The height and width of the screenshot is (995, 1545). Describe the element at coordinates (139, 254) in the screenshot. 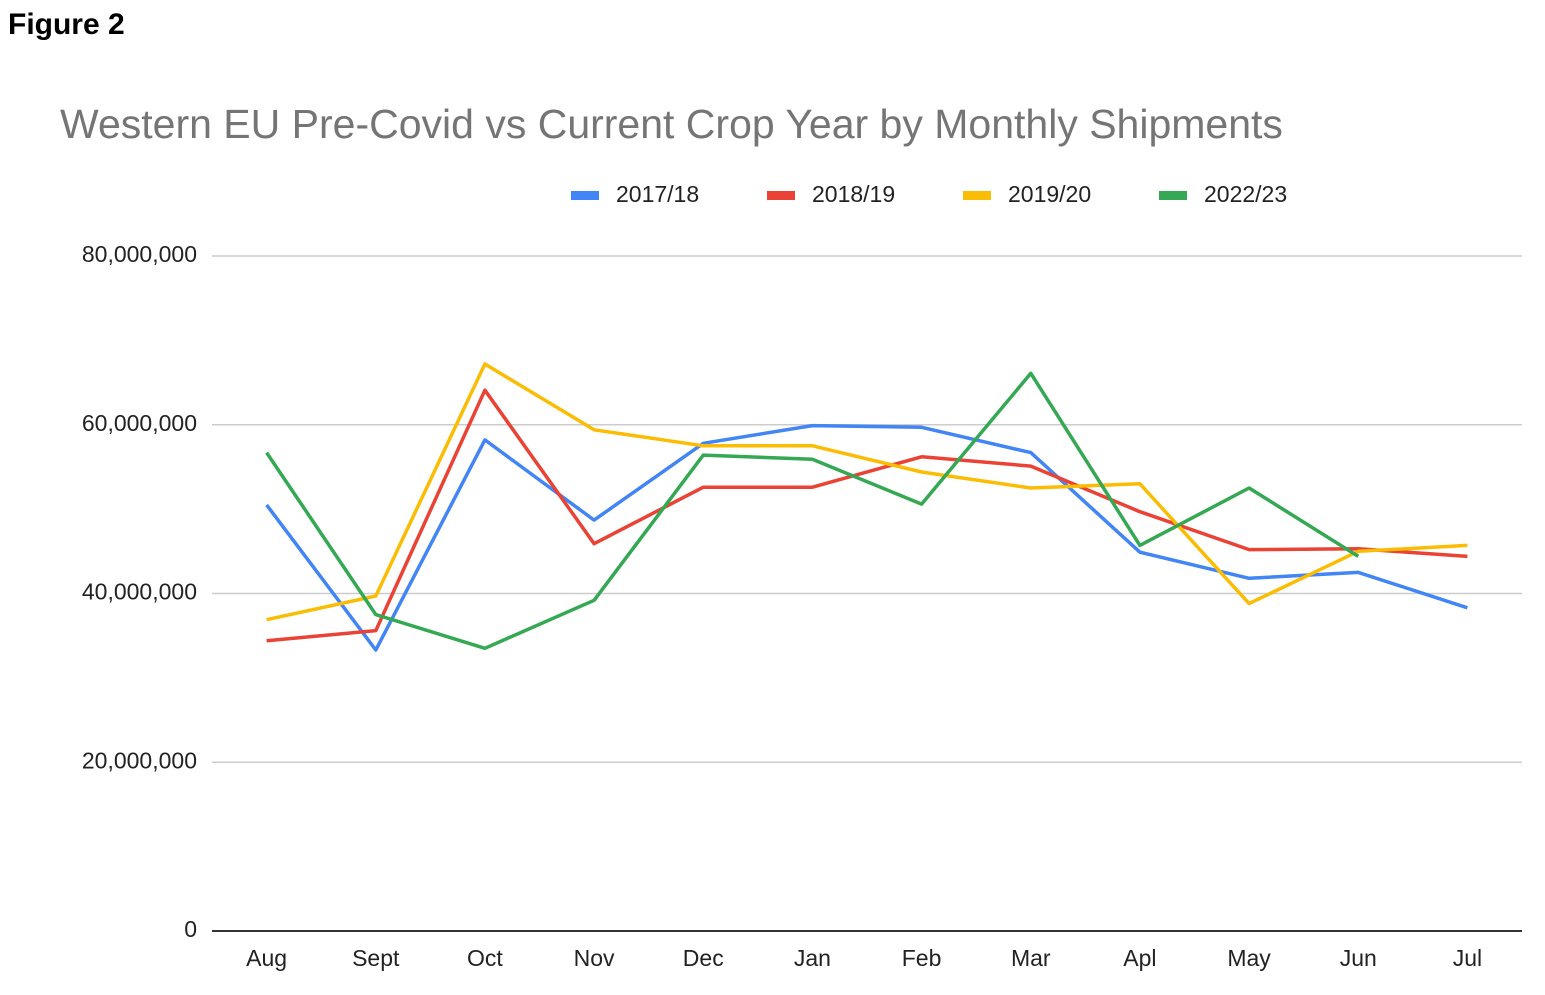

I see `y-tick-label: 80,000,000` at that location.